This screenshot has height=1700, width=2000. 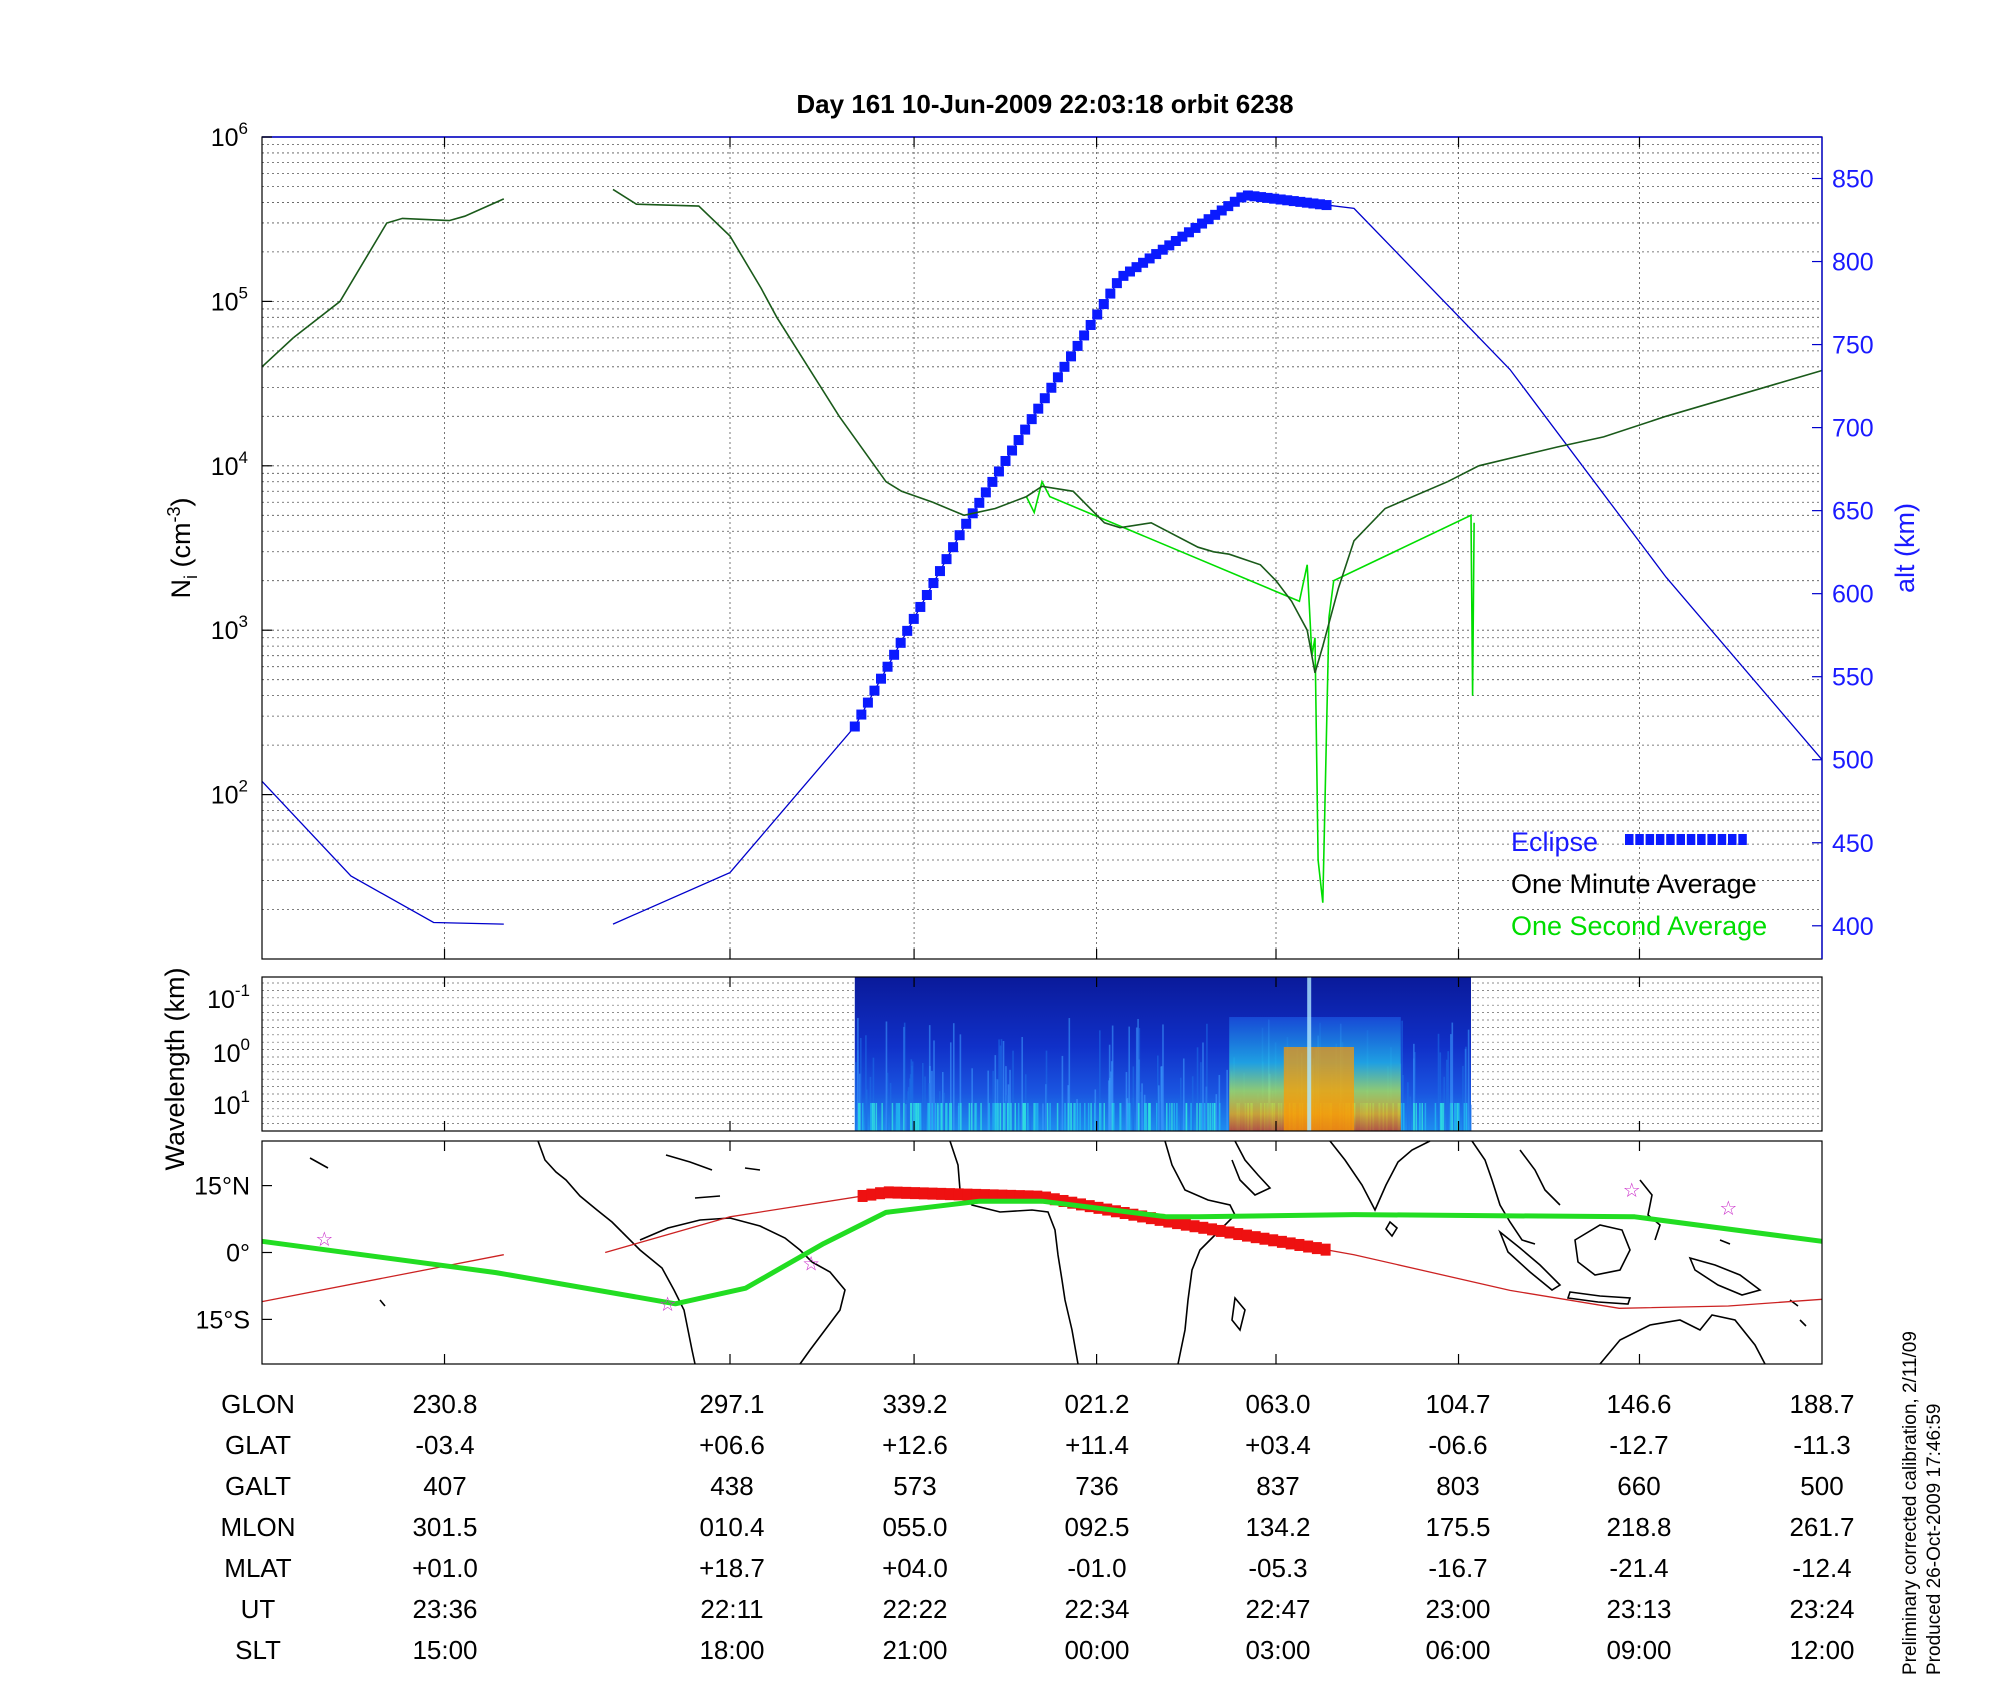 What do you see at coordinates (1650, 1210) in the screenshot?
I see `coastline-philippines` at bounding box center [1650, 1210].